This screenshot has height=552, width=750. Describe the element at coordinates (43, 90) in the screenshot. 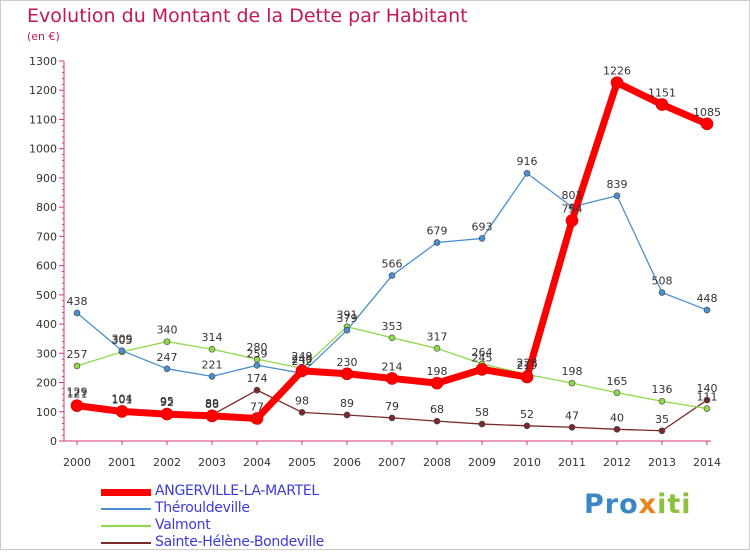

I see `y-tick-label: 1200` at that location.